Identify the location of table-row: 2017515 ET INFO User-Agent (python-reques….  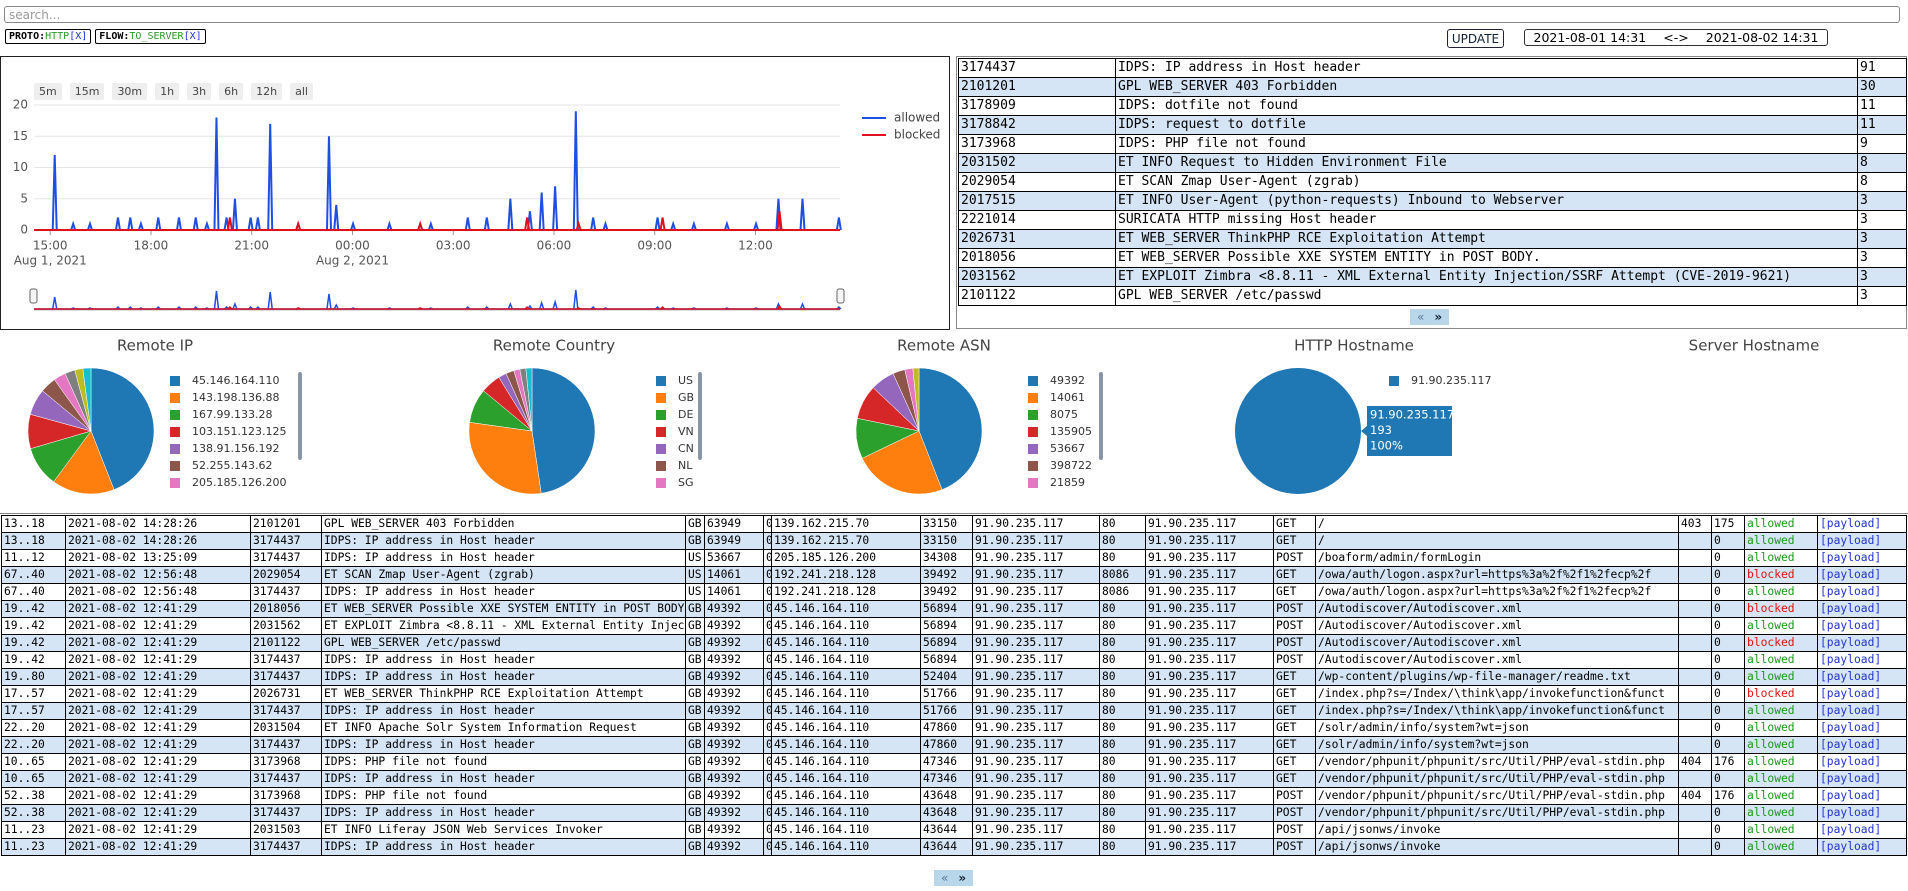
(1432, 201).